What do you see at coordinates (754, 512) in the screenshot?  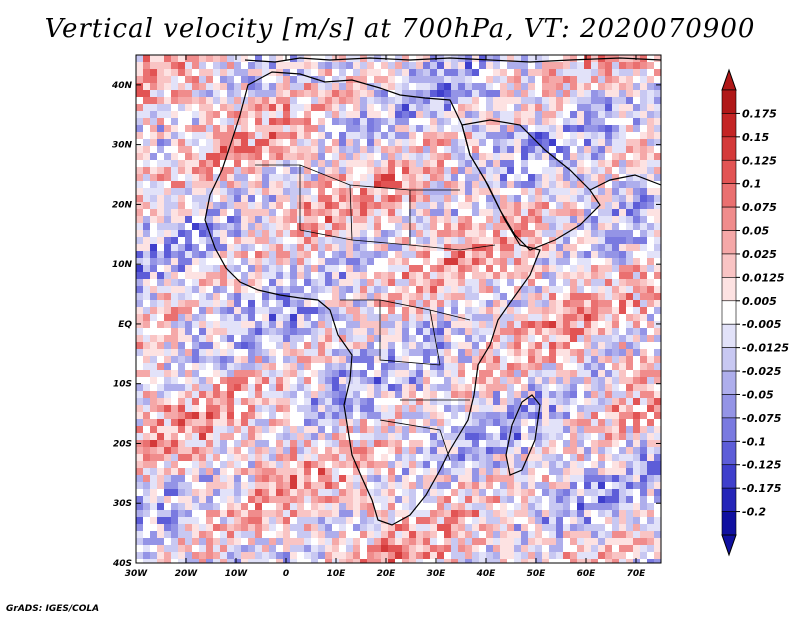 I see `colorbar-level-label: -0.2` at bounding box center [754, 512].